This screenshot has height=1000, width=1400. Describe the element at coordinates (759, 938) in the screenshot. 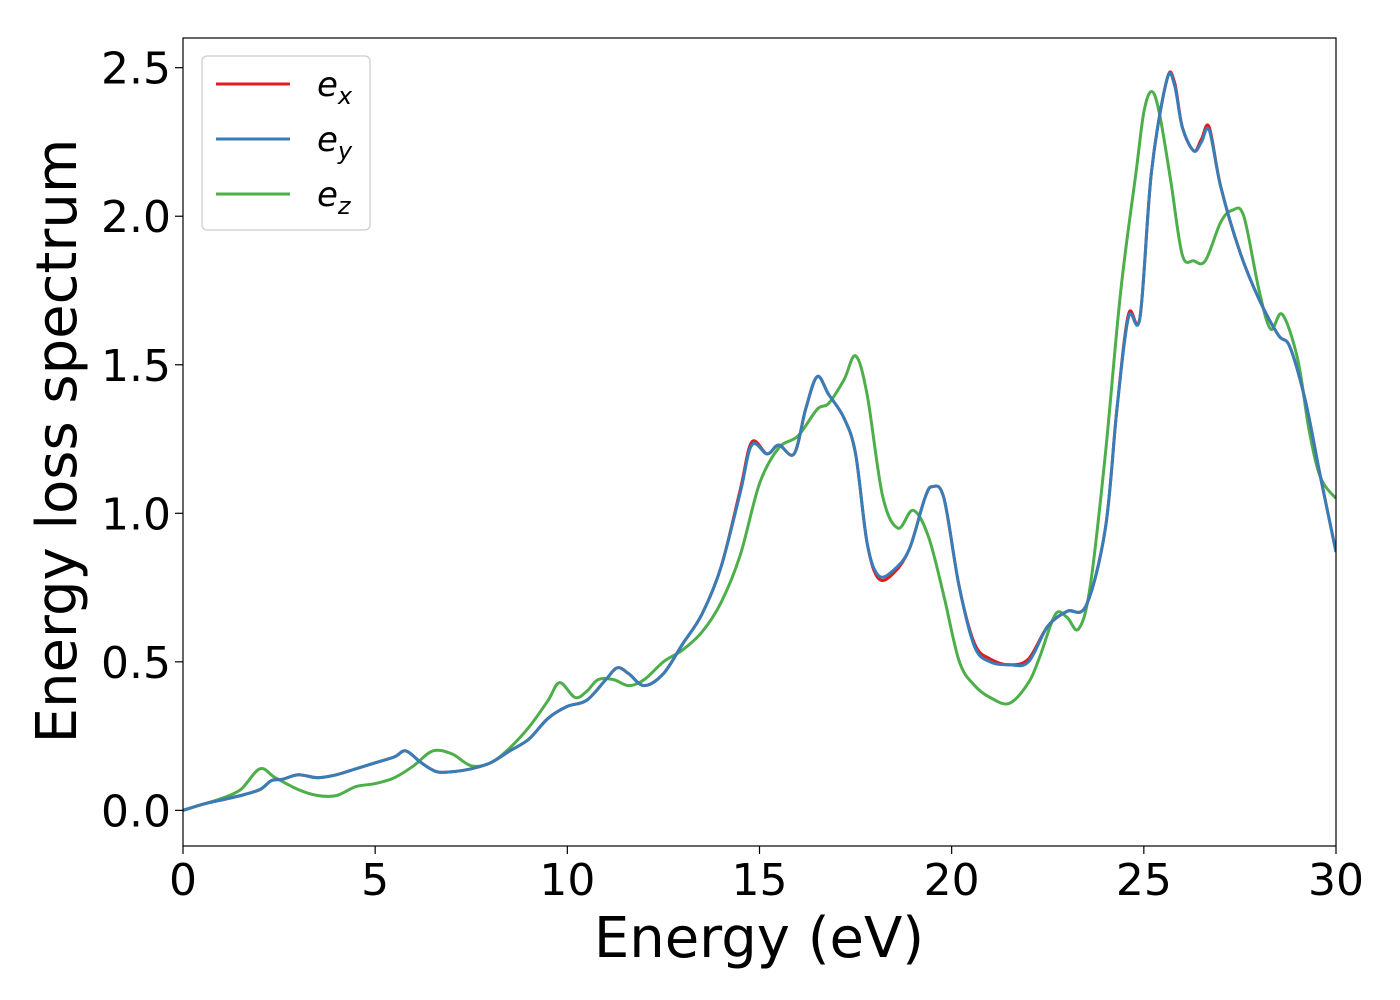

I see `x-axis-title: Energy (eV)` at that location.